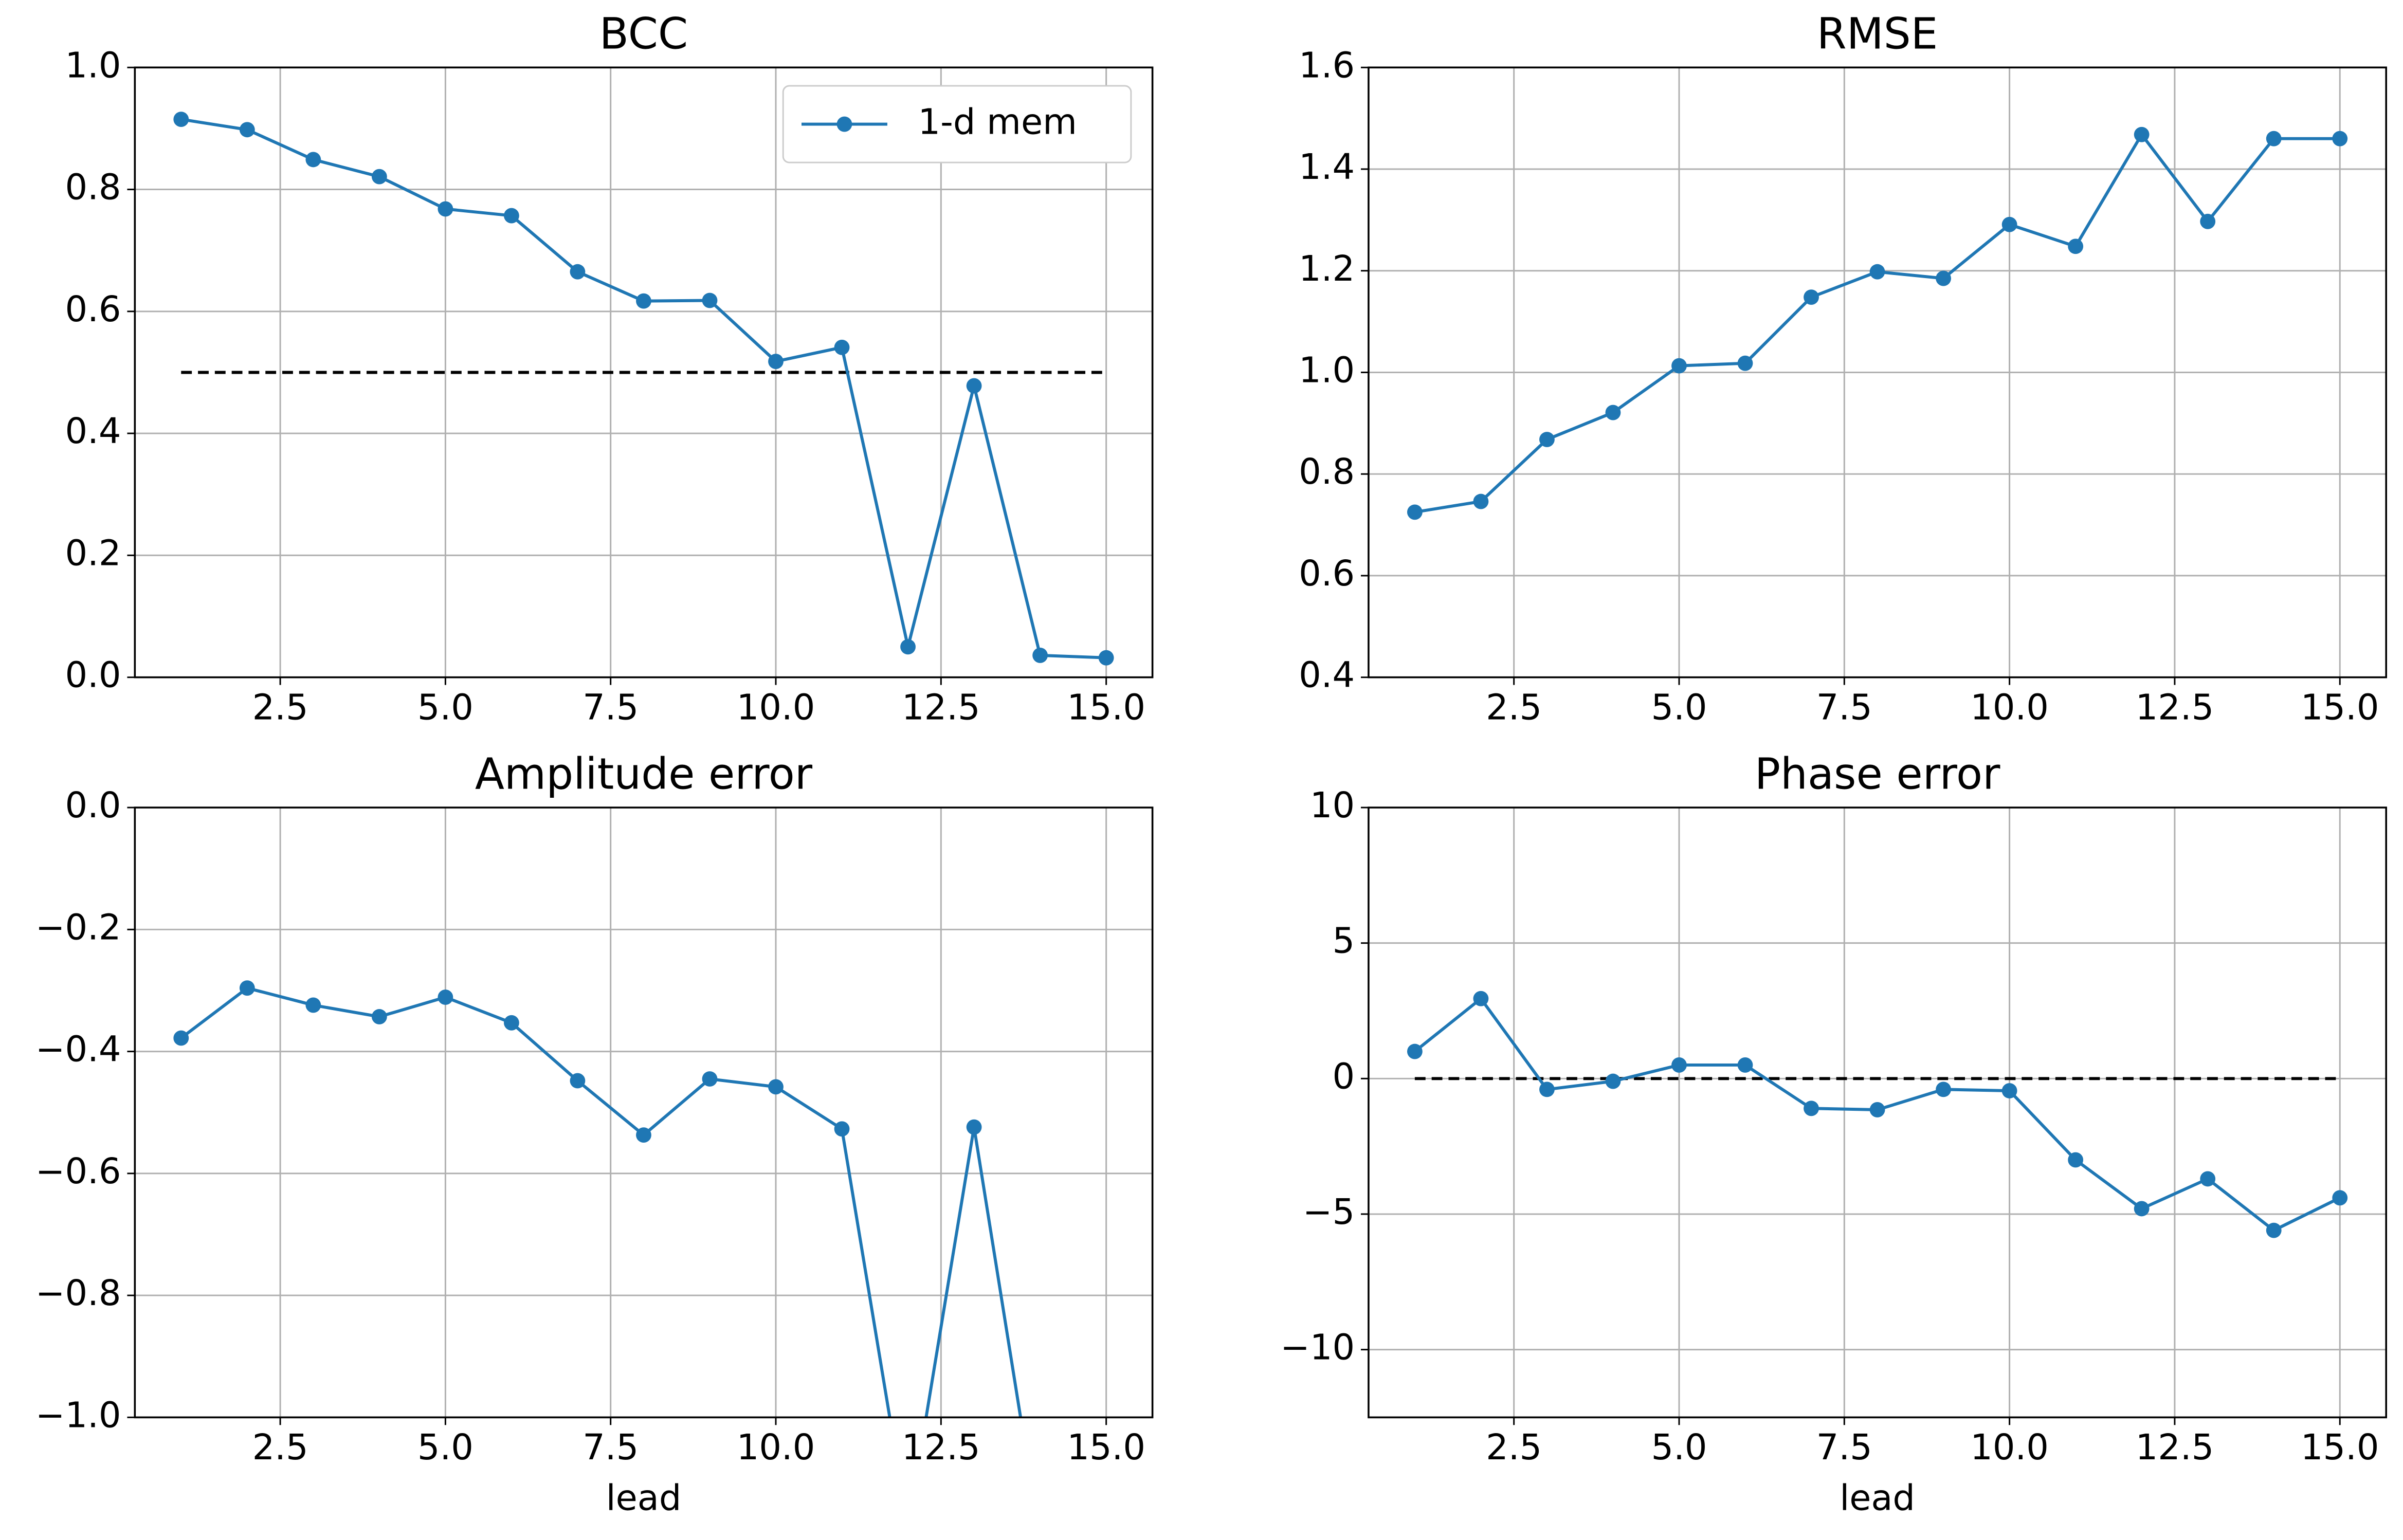 The height and width of the screenshot is (1540, 2403). Describe the element at coordinates (1329, 1212) in the screenshot. I see `y-tick-label: −5` at that location.